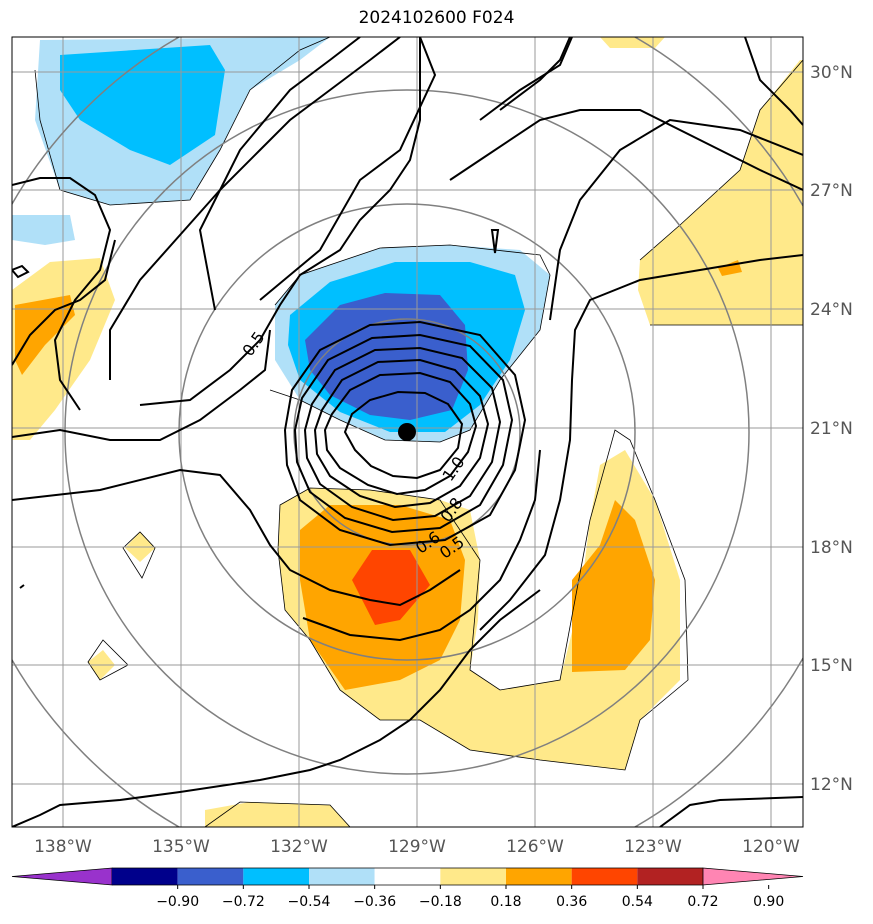 This screenshot has height=924, width=873. I want to click on lat-label: 24°N, so click(831, 310).